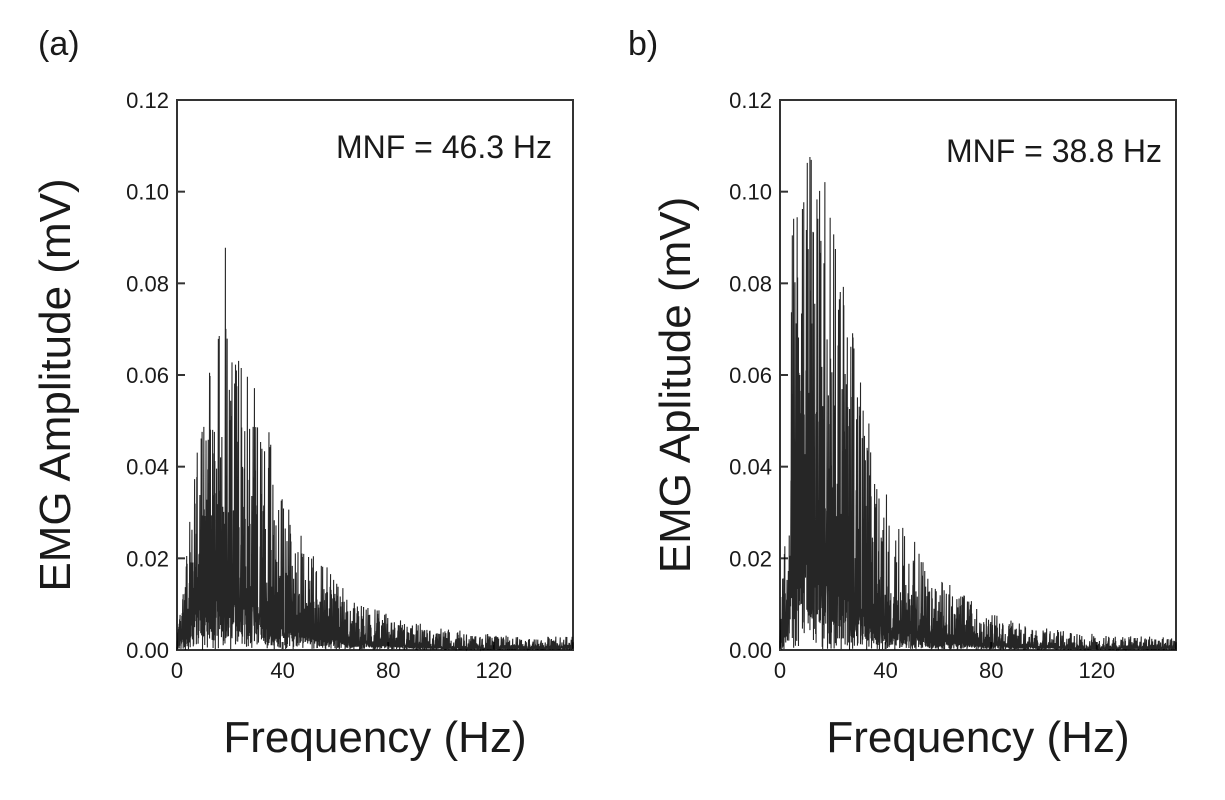 The height and width of the screenshot is (800, 1225). I want to click on panel-a-mnf-annotation: MNF = 46.3 Hz, so click(444, 147).